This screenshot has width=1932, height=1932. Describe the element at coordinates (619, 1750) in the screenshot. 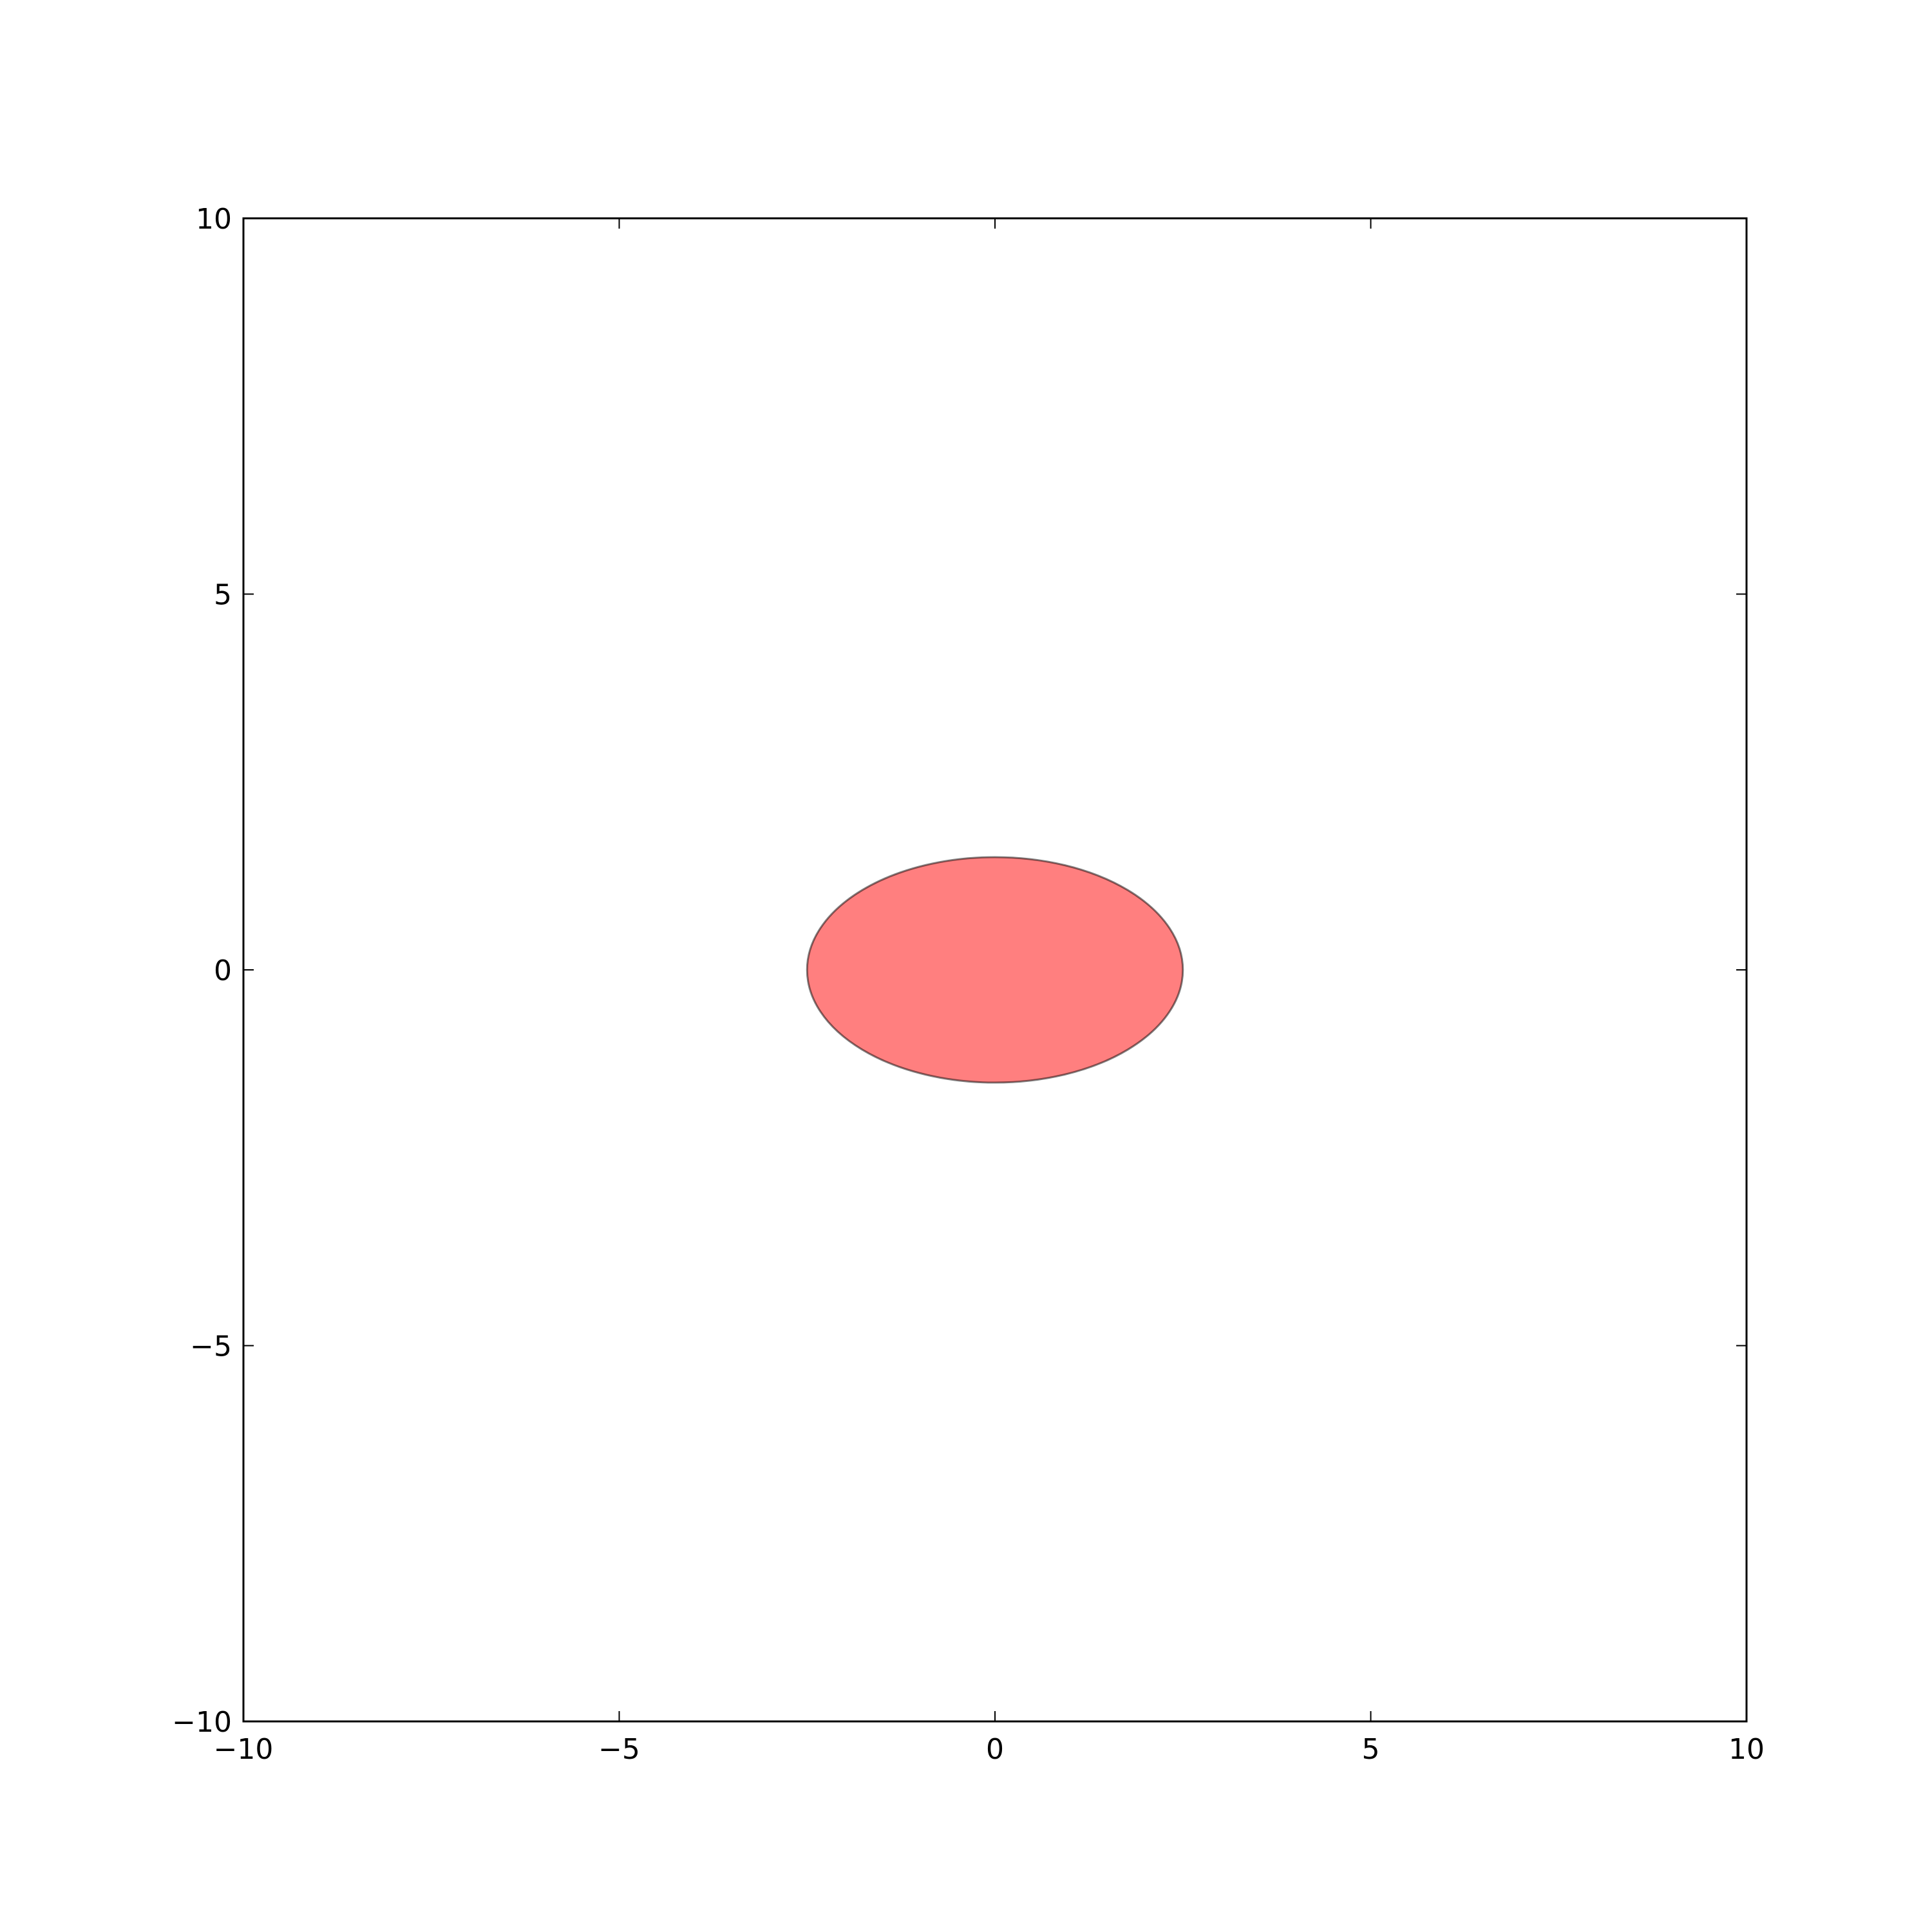

I see `x-tick-label: −5` at that location.